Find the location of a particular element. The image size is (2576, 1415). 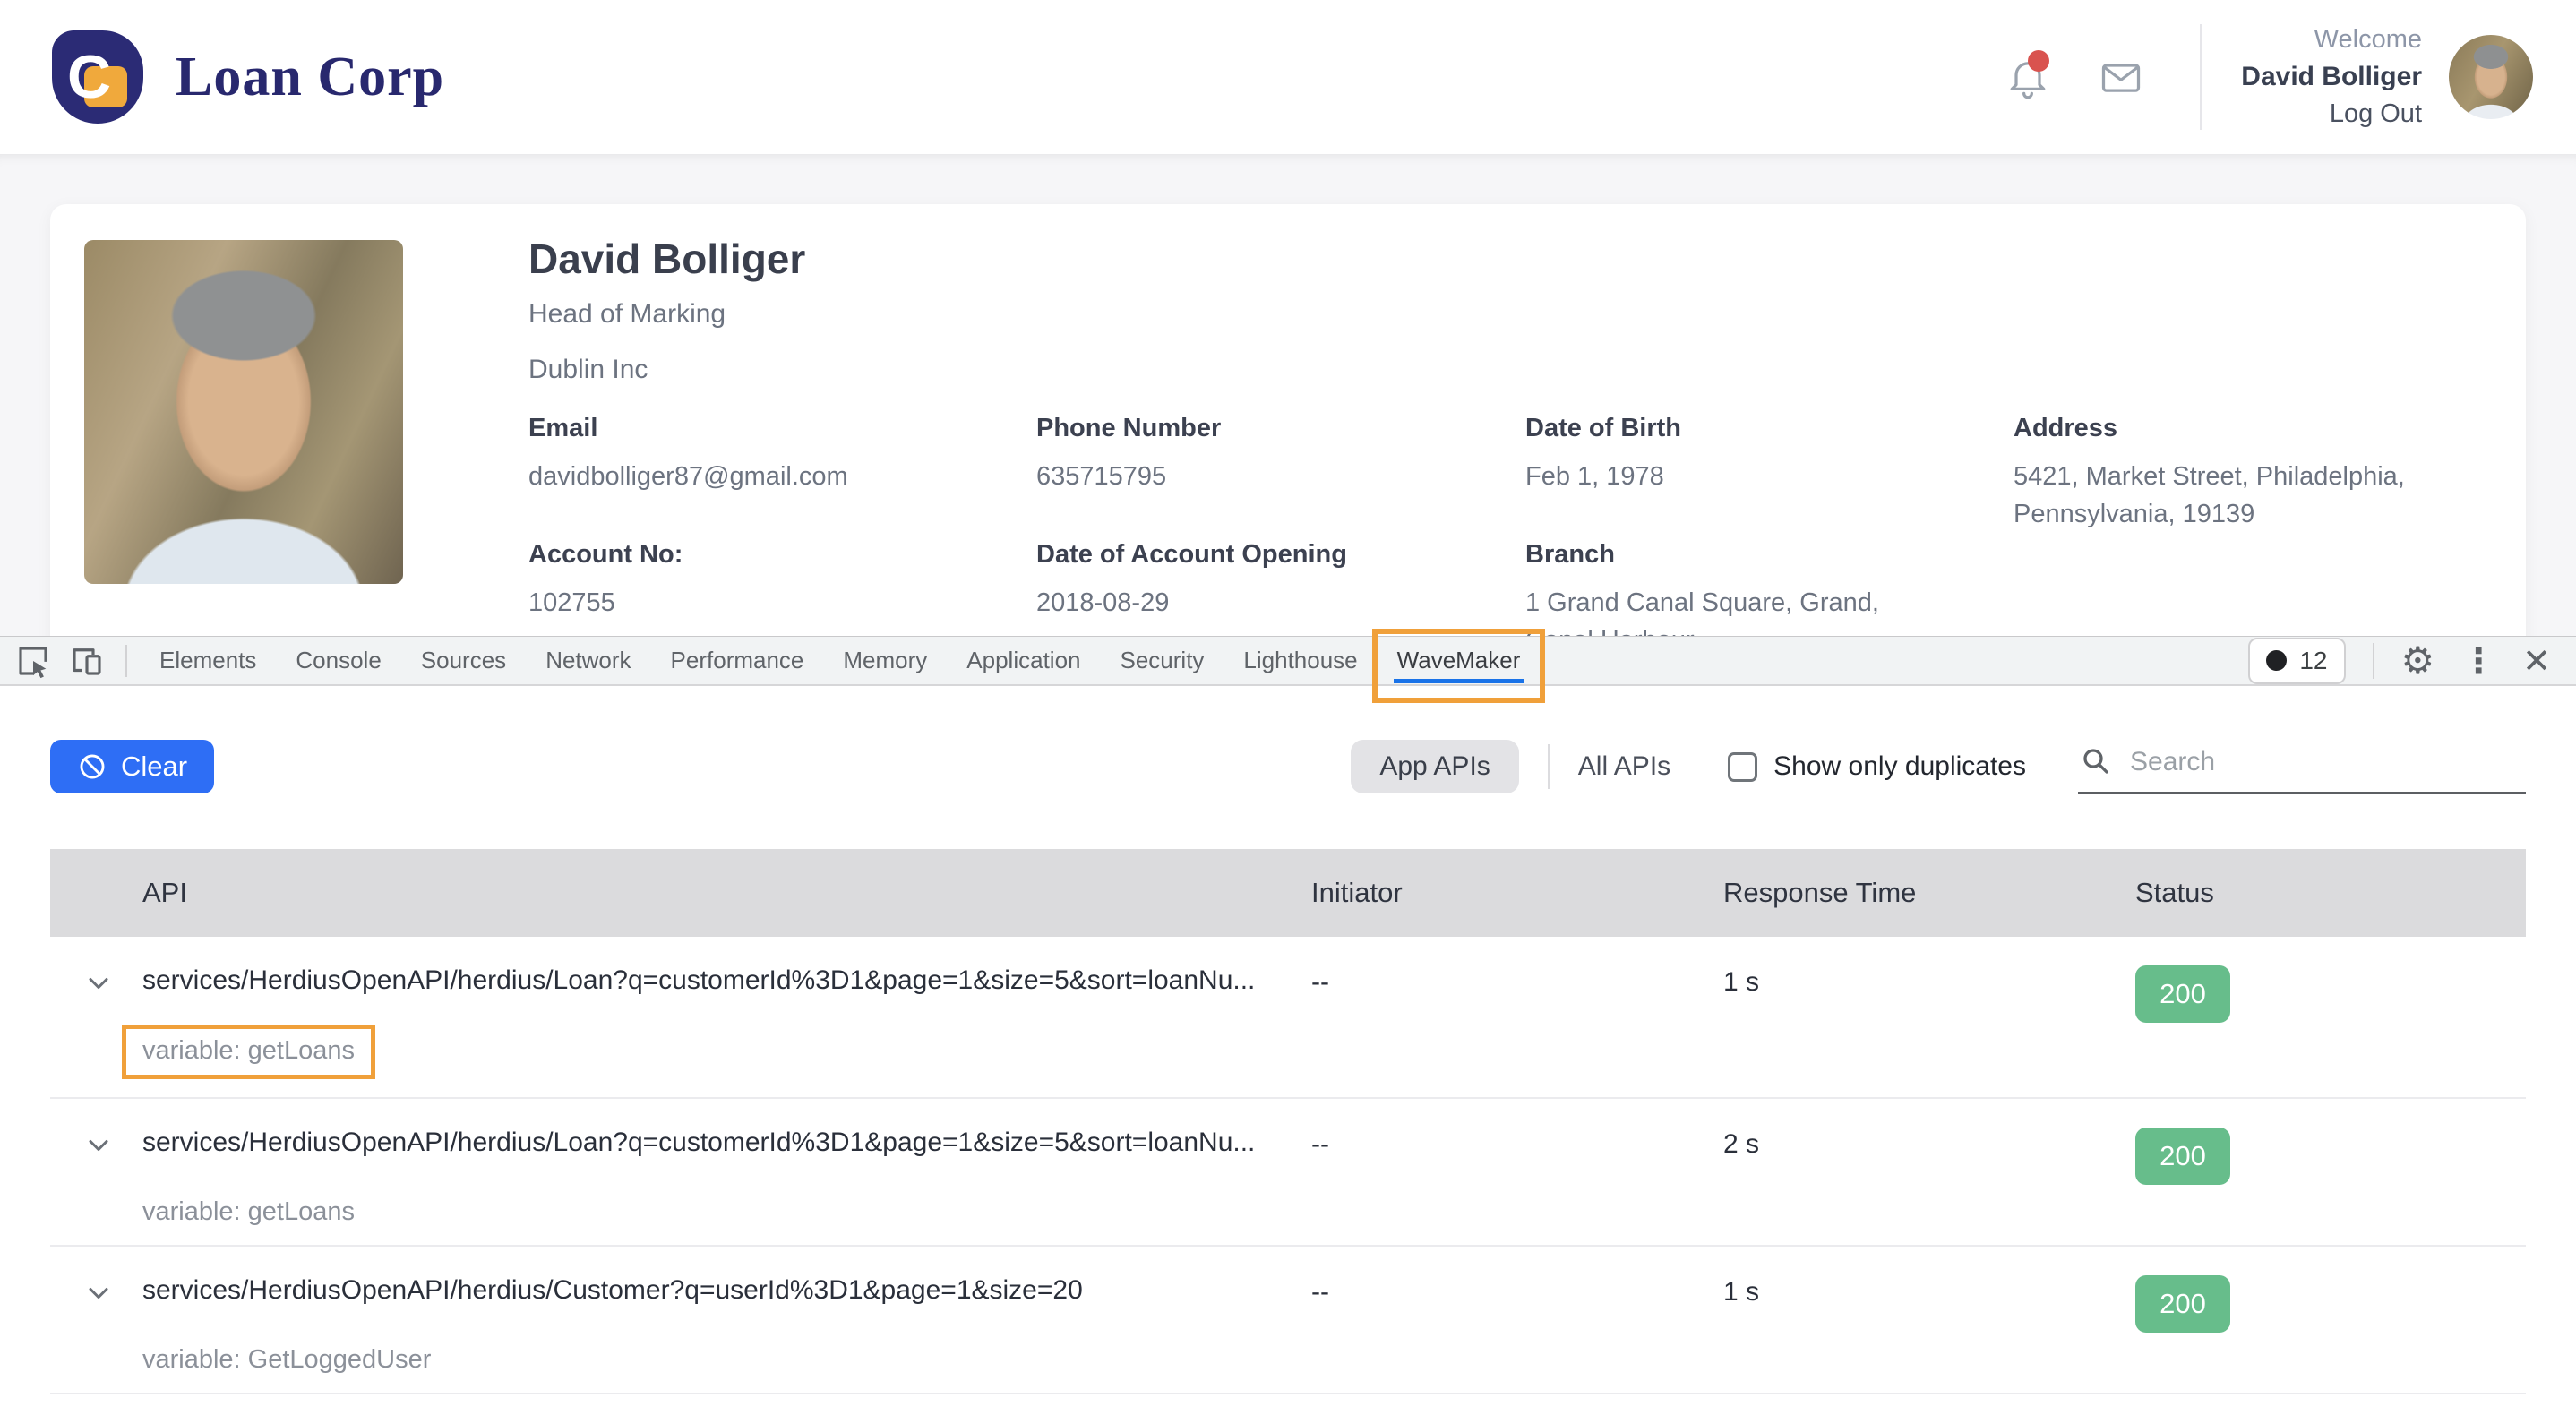

tab-application: Application is located at coordinates (1023, 660).